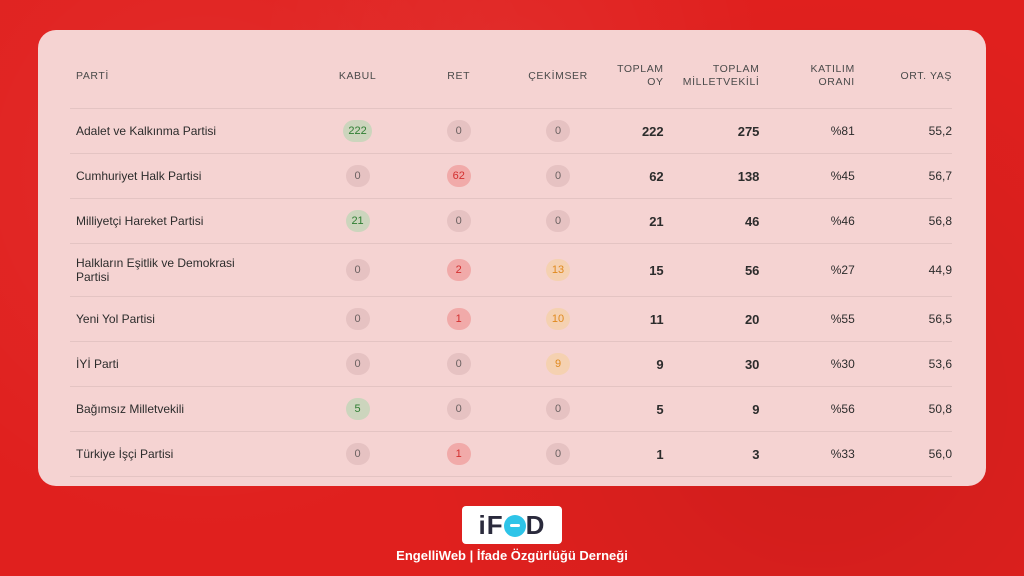 The height and width of the screenshot is (576, 1024). I want to click on party-name-cell: Yeni Yol Partisi, so click(191, 319).